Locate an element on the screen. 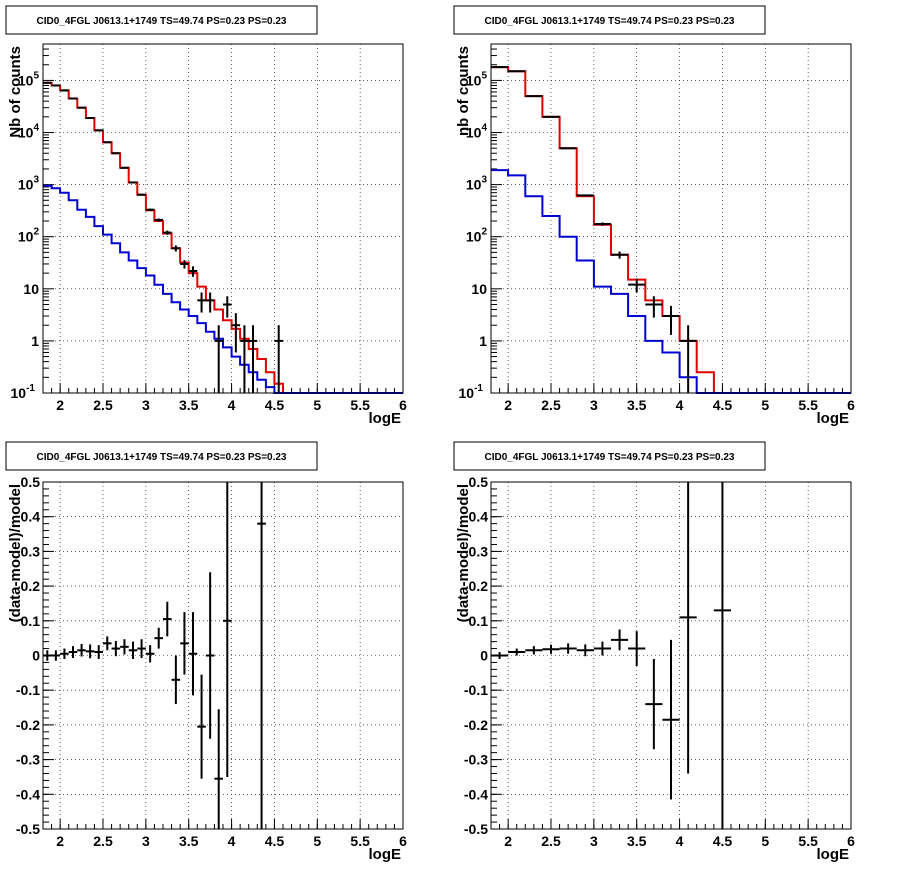 The height and width of the screenshot is (875, 898). y-tick-label: 10³ is located at coordinates (29, 184).